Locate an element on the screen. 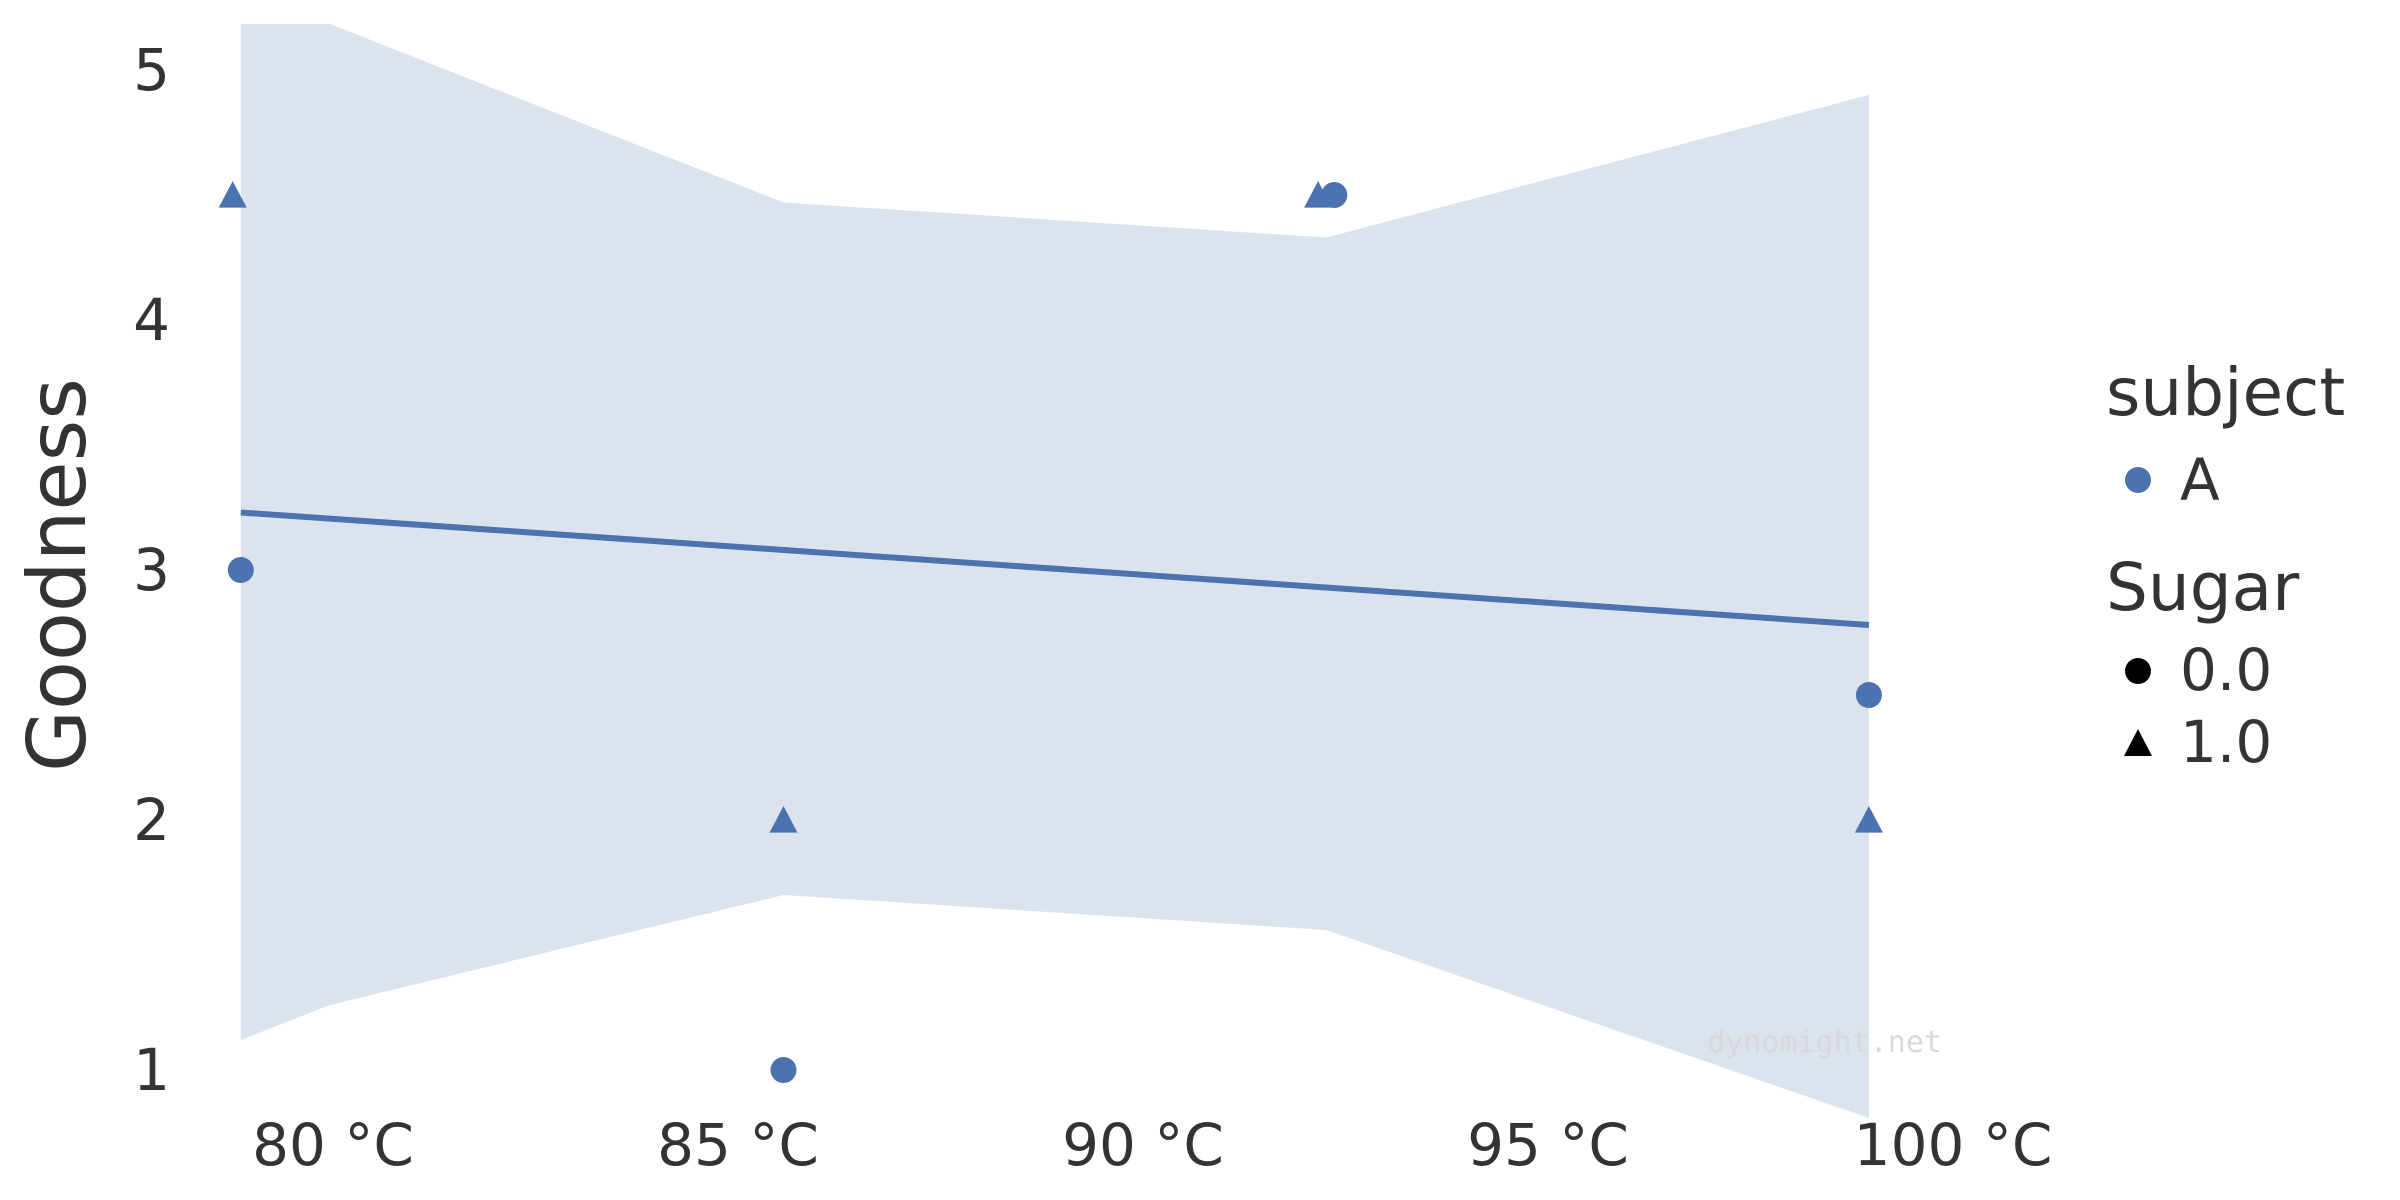 Image resolution: width=2400 pixels, height=1200 pixels. y-tick-label-2: 3 is located at coordinates (151, 570).